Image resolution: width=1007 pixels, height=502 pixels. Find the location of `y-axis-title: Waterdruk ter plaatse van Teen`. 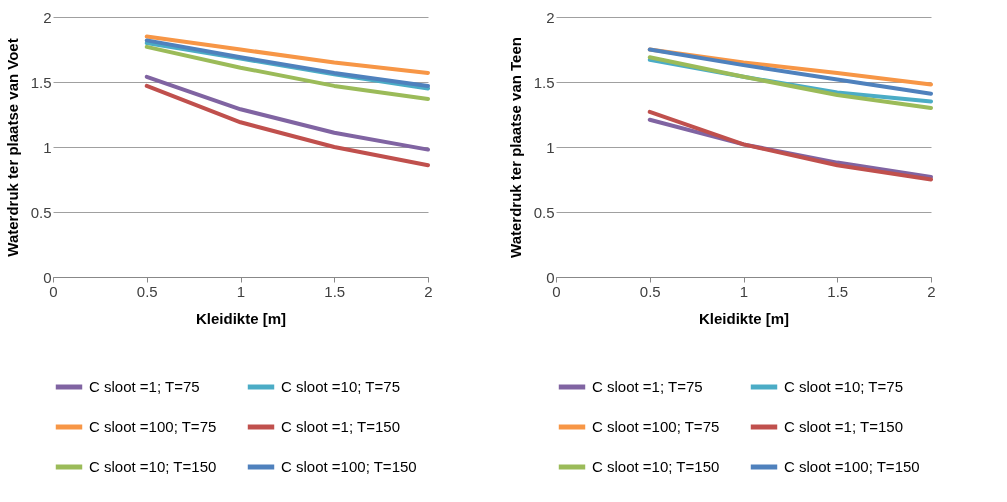

y-axis-title: Waterdruk ter plaatse van Teen is located at coordinates (515, 147).